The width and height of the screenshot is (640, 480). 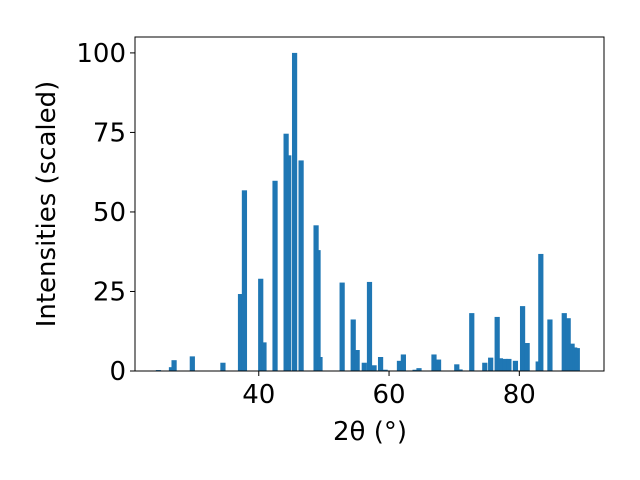 What do you see at coordinates (370, 432) in the screenshot?
I see `x-axis-label: 2θ (°)` at bounding box center [370, 432].